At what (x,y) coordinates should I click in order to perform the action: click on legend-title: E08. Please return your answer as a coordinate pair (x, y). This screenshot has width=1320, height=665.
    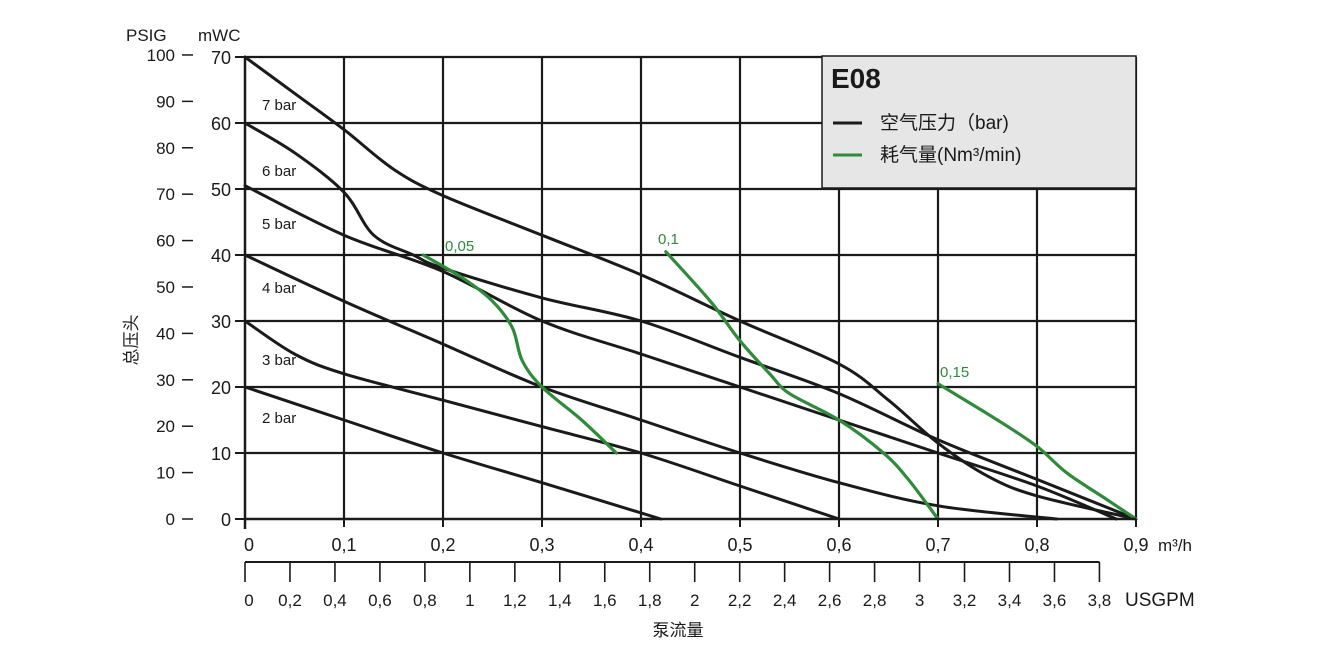
    Looking at the image, I should click on (856, 78).